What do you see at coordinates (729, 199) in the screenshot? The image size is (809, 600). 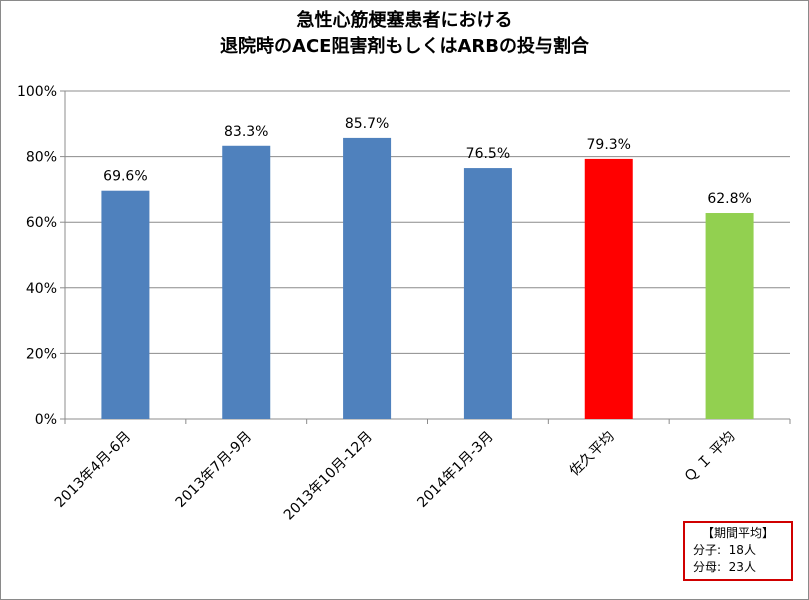 I see `bar-value-label: 62.8%` at bounding box center [729, 199].